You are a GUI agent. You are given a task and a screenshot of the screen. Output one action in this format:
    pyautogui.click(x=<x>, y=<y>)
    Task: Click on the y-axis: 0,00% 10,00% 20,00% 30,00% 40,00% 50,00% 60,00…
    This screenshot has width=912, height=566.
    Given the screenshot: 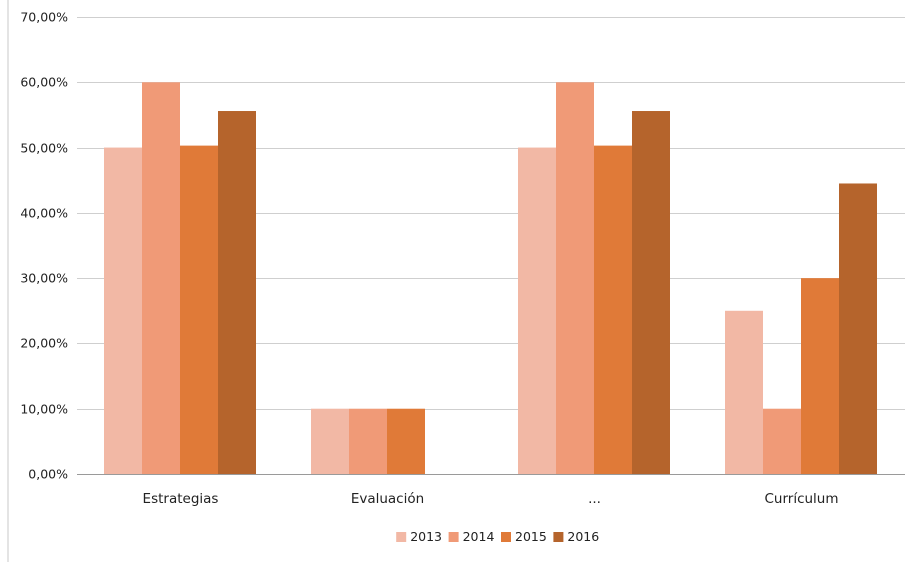 What is the action you would take?
    pyautogui.click(x=44, y=246)
    